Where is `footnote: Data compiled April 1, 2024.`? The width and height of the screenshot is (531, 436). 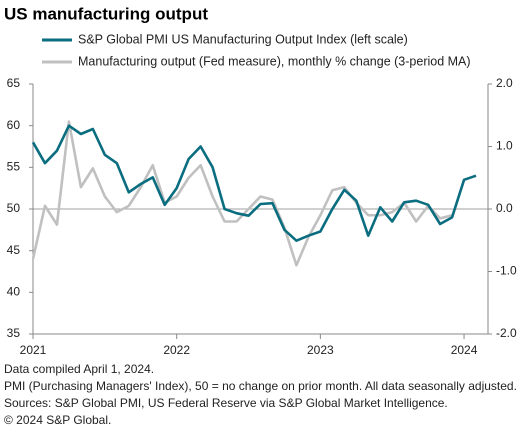
footnote: Data compiled April 1, 2024. is located at coordinates (79, 369).